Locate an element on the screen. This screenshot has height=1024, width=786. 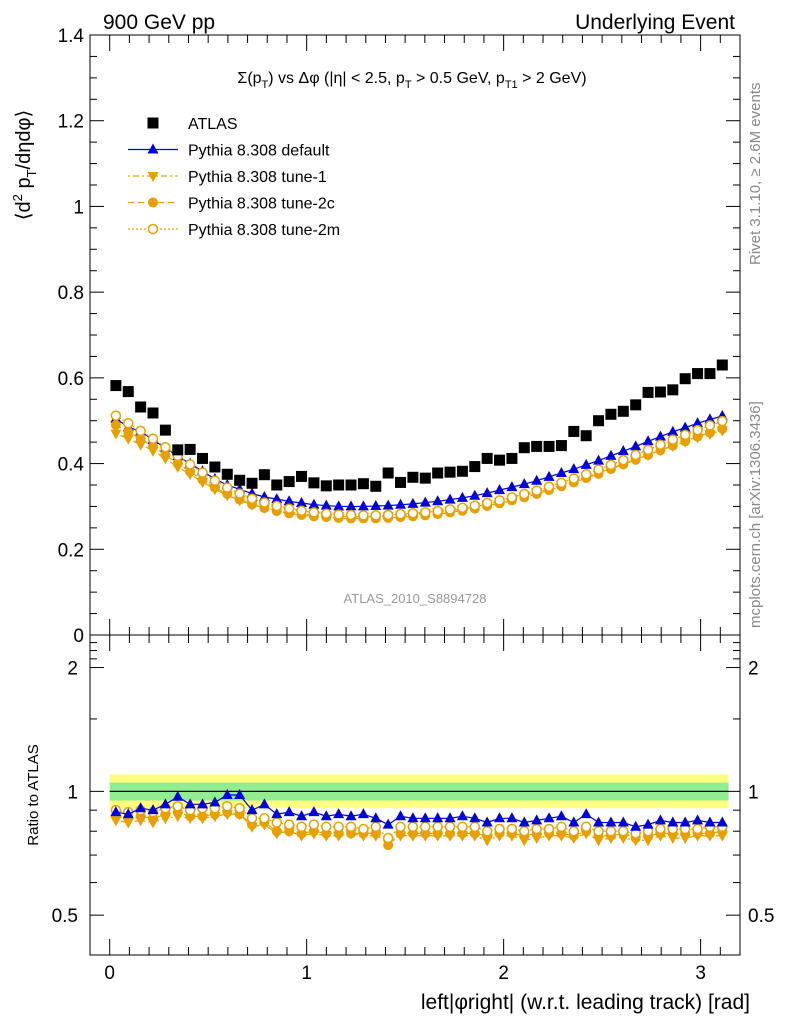
y-tick-label: 1.4 is located at coordinates (71, 36).